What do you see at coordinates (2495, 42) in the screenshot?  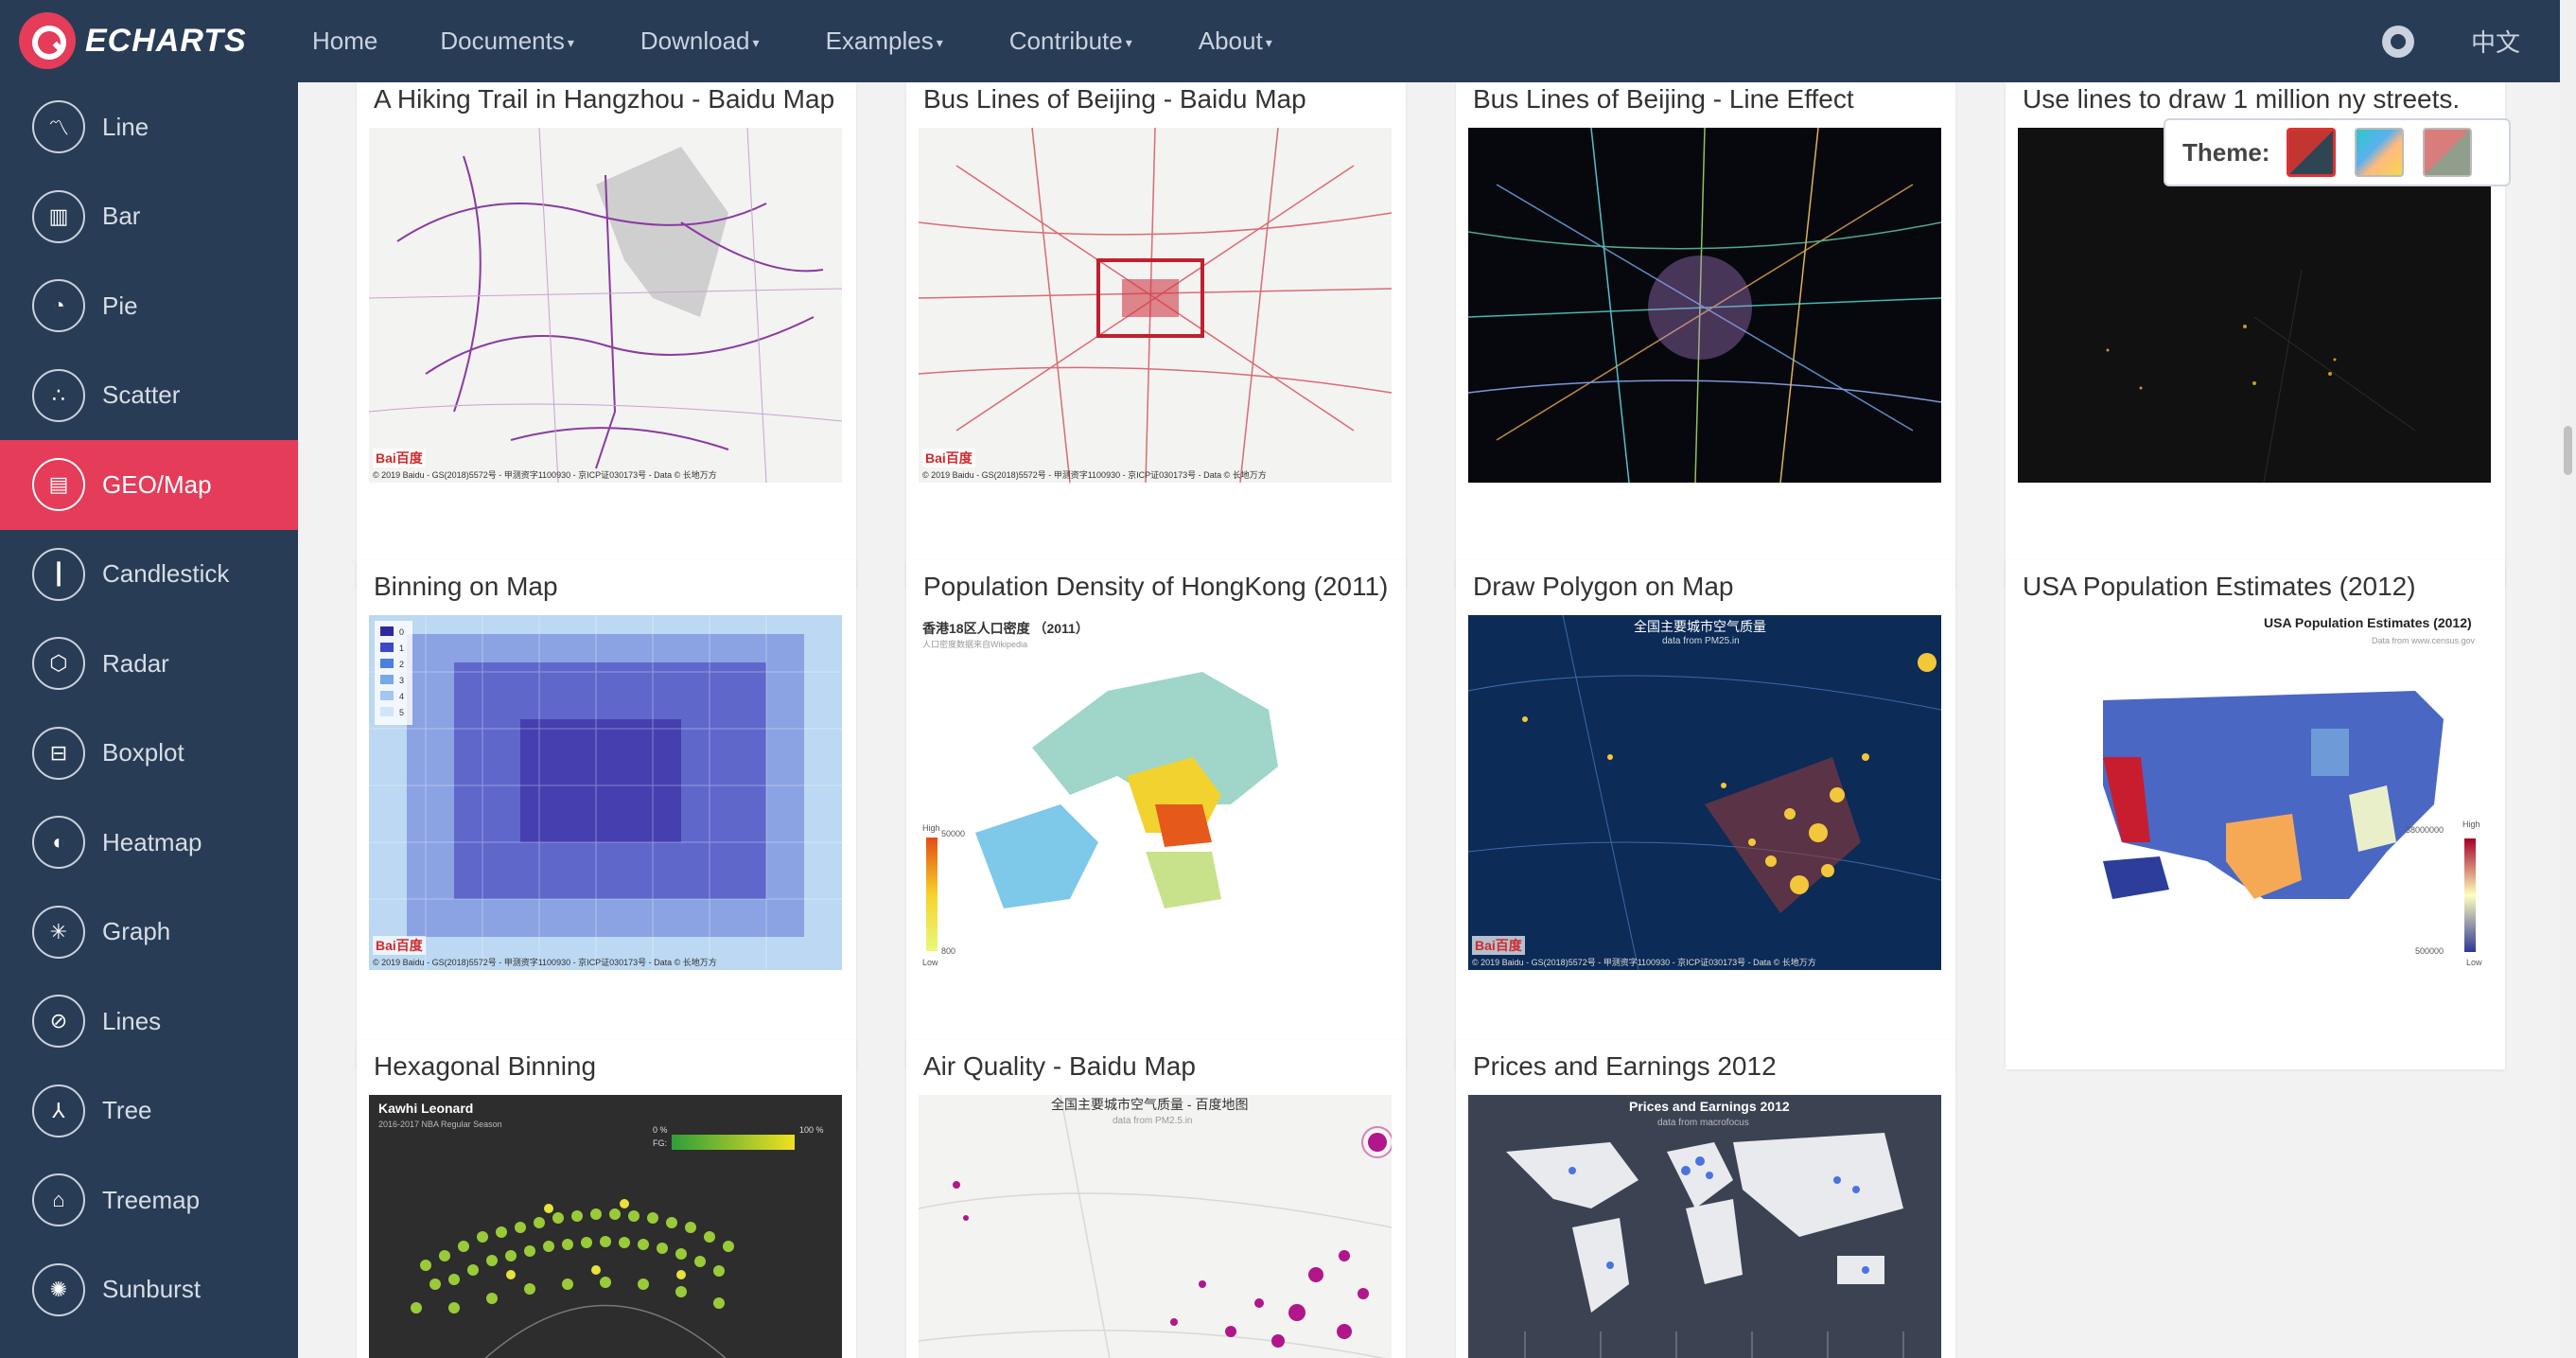 I see `language-switch: 中文` at bounding box center [2495, 42].